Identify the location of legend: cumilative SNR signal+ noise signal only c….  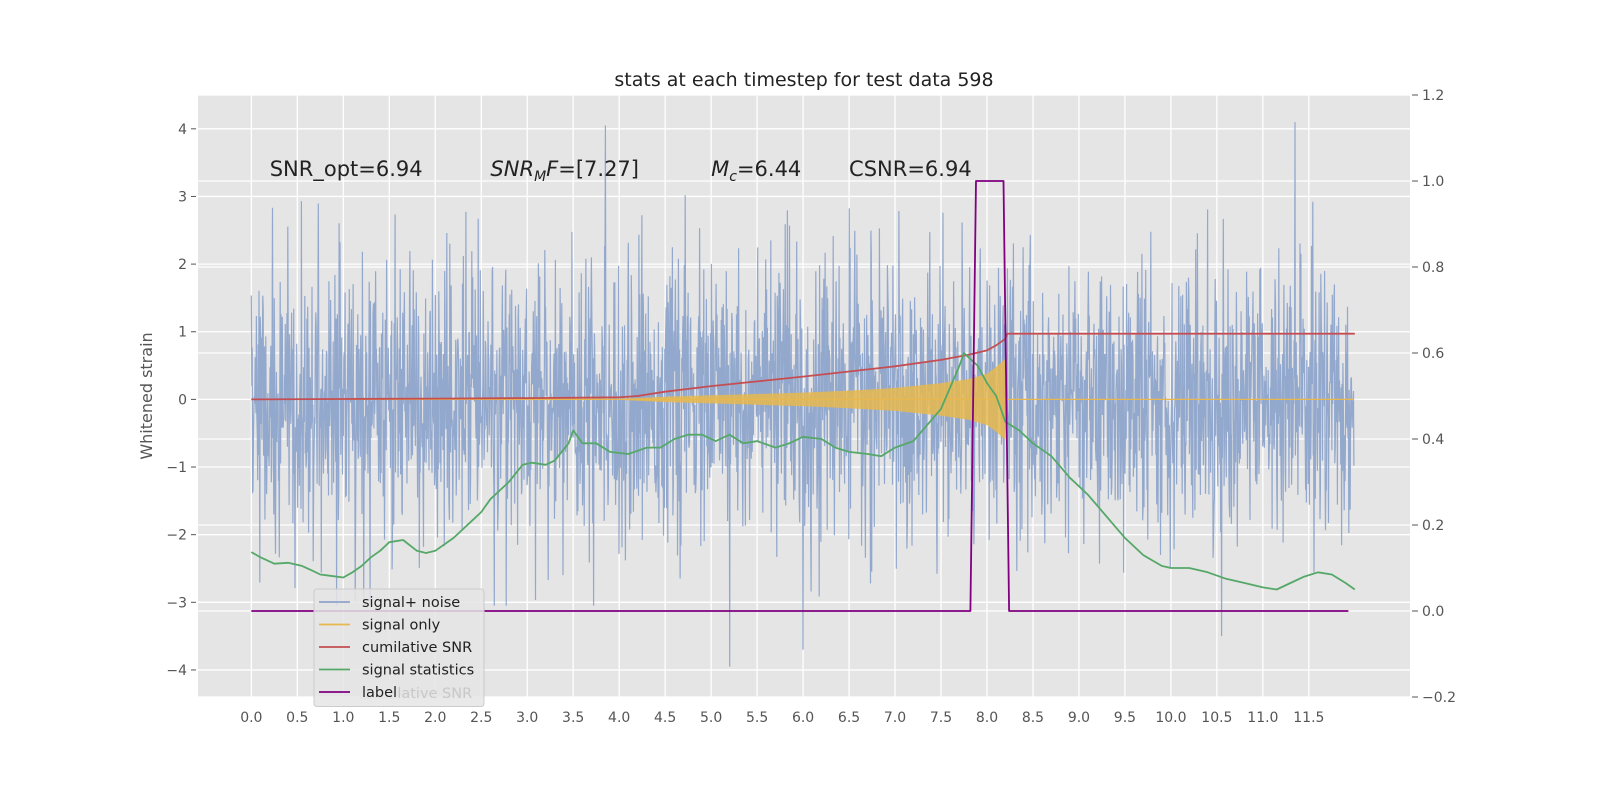
(399, 647).